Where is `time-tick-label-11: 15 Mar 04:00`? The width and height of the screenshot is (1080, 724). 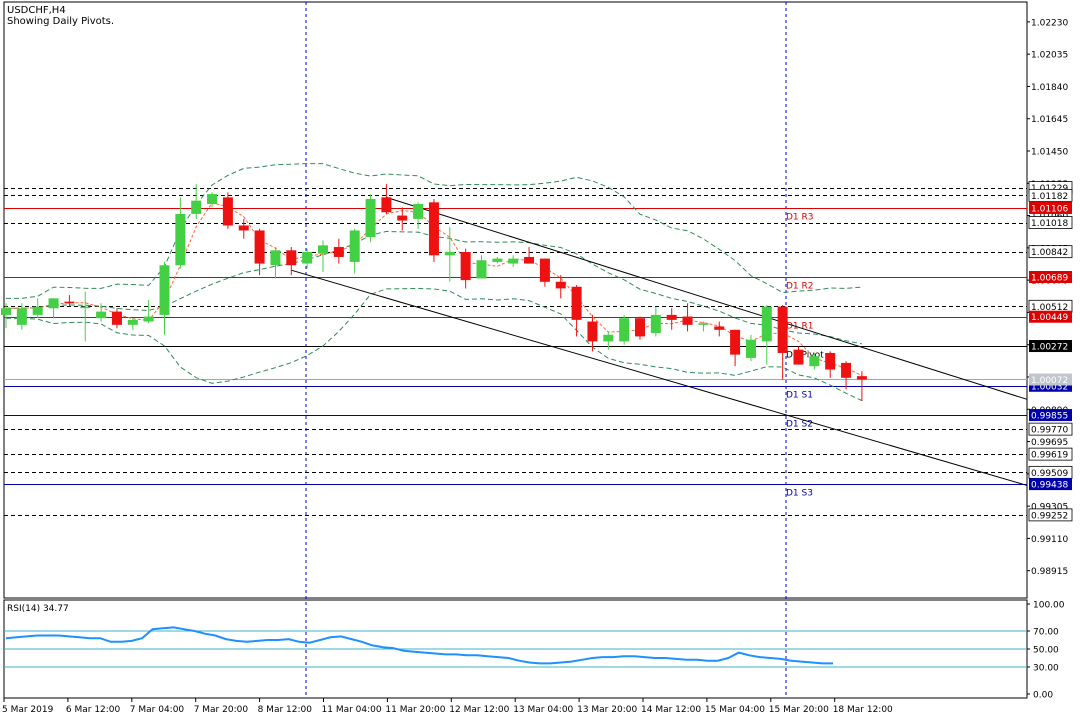
time-tick-label-11: 15 Mar 04:00 is located at coordinates (735, 710).